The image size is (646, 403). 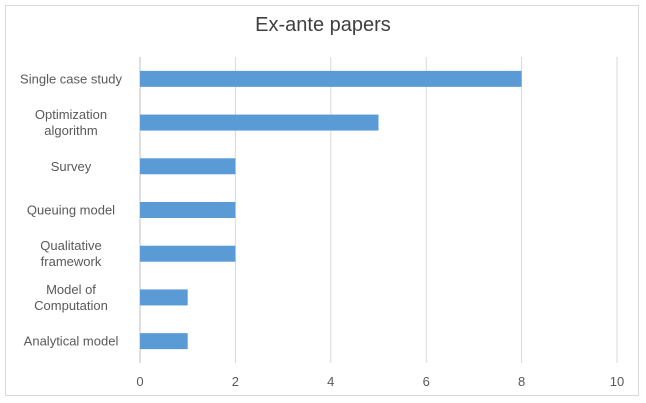 What do you see at coordinates (71, 261) in the screenshot?
I see `category-label: framework` at bounding box center [71, 261].